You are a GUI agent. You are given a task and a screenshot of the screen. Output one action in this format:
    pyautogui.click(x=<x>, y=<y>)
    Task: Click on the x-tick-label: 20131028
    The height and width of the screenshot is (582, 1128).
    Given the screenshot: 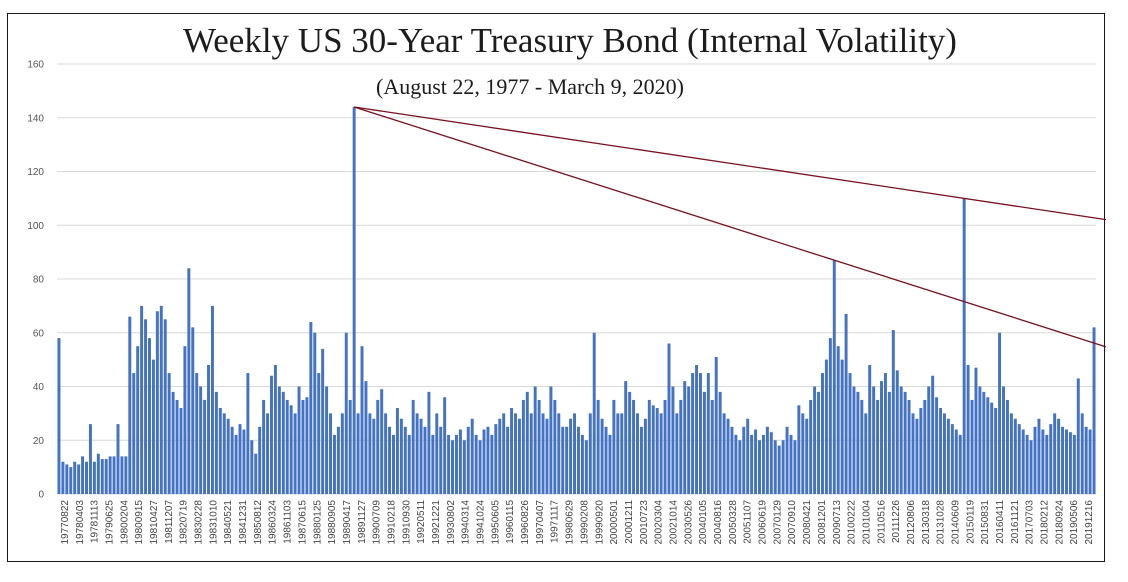 What is the action you would take?
    pyautogui.click(x=941, y=522)
    